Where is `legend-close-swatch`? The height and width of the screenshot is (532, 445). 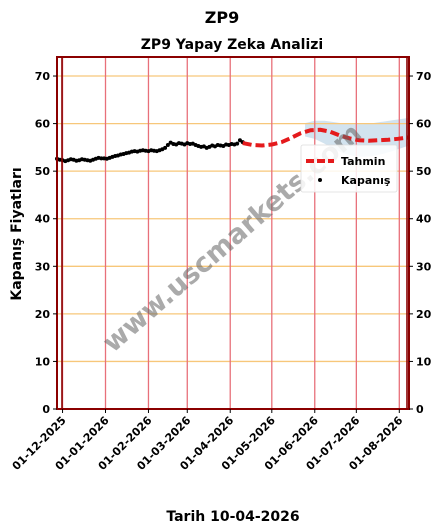
legend-close-swatch is located at coordinates (320, 180).